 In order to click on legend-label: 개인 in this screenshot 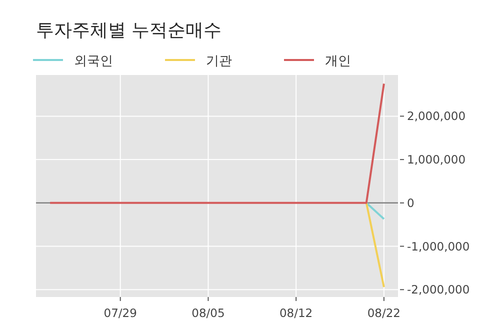, I will do `click(338, 61)`.